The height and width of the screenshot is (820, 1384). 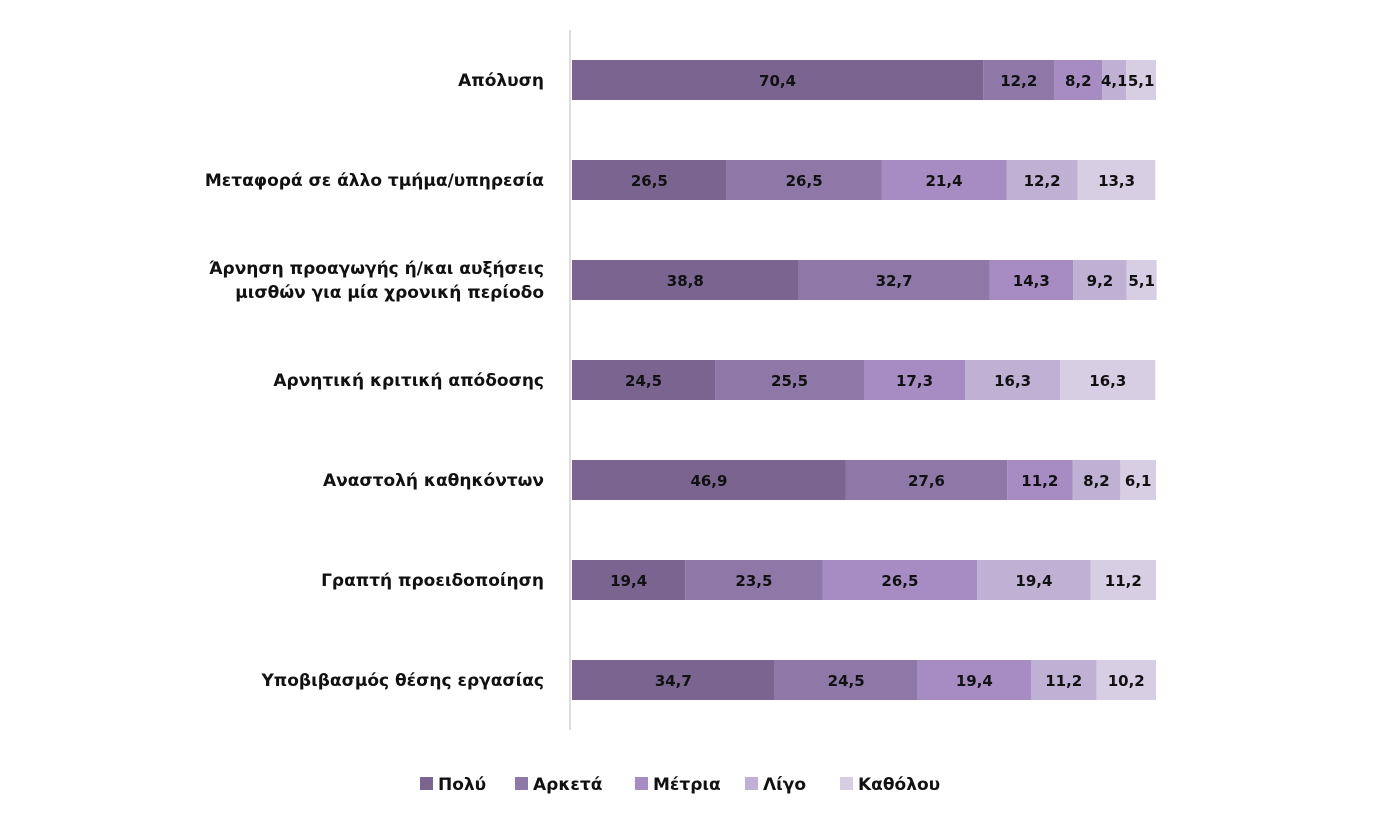 What do you see at coordinates (899, 785) in the screenshot?
I see `legend-label: Καθόλου` at bounding box center [899, 785].